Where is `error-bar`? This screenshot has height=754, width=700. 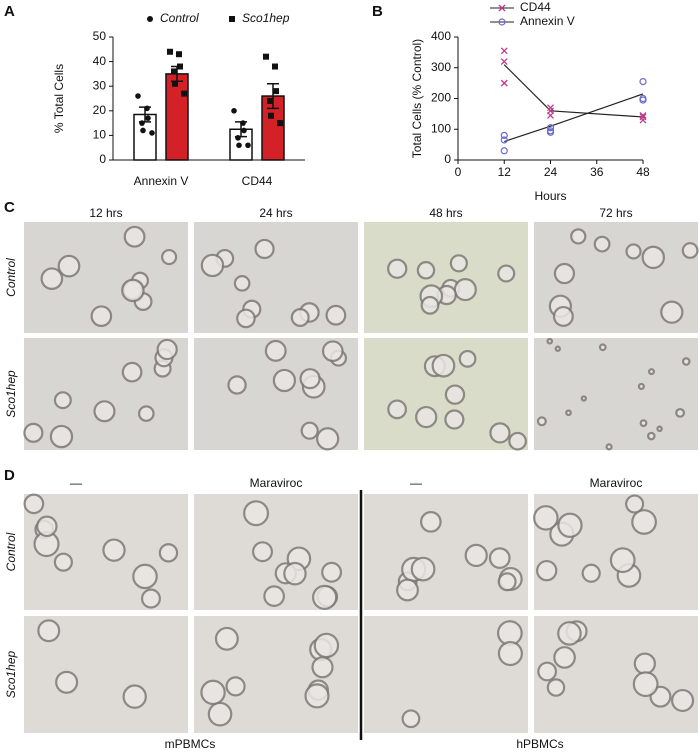 error-bar is located at coordinates (273, 96).